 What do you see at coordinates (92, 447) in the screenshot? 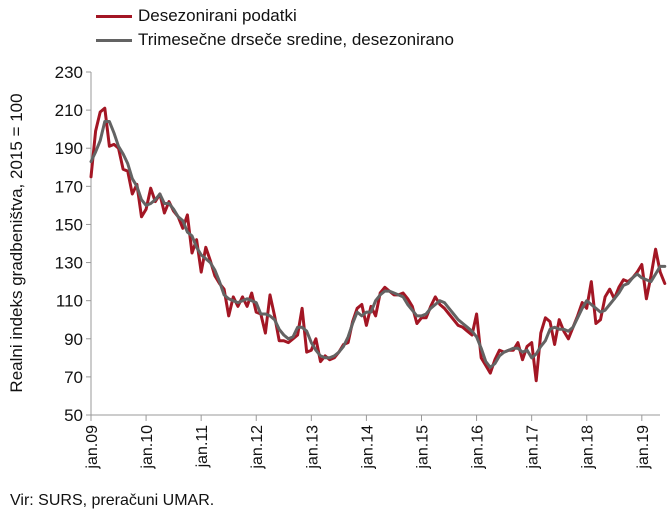
I see `x-tick-label: jan.09` at bounding box center [92, 447].